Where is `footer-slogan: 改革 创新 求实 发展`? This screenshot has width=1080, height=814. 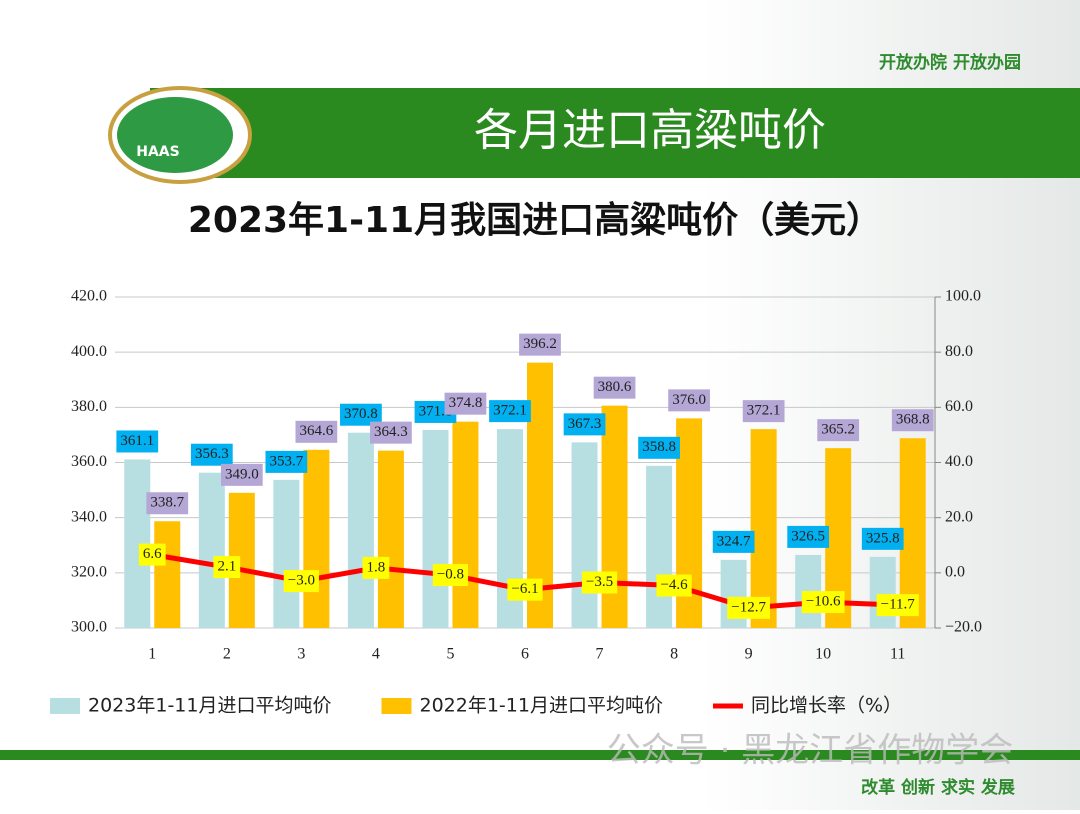
footer-slogan: 改革 创新 求实 发展 is located at coordinates (938, 787).